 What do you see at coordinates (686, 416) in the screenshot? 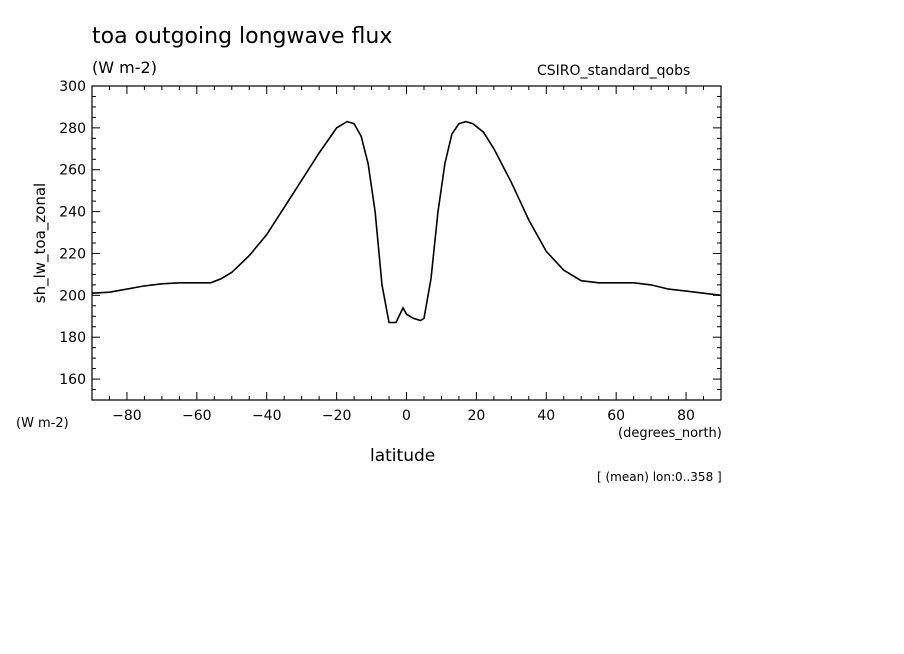
I see `x-tick-label: 80` at bounding box center [686, 416].